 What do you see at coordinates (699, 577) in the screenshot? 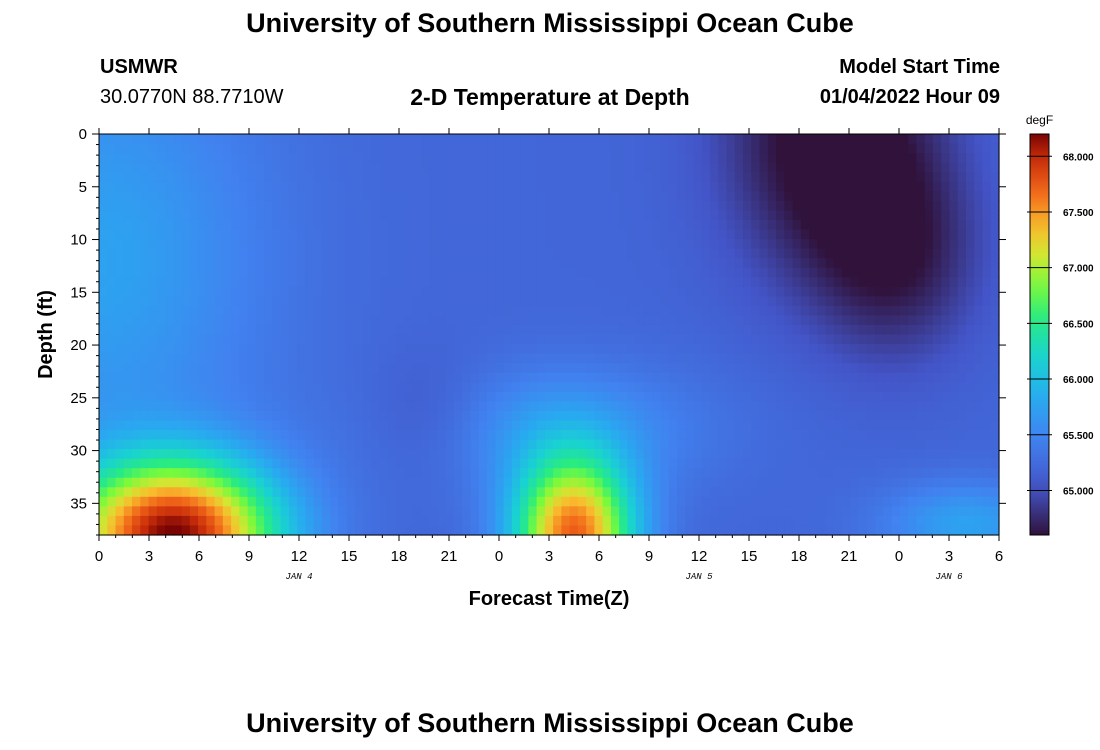
I see `date-label: JAN 5` at bounding box center [699, 577].